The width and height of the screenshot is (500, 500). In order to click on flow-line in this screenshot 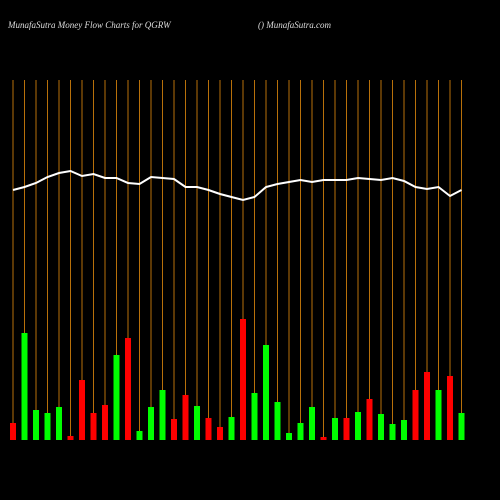, I will do `click(237, 185)`.